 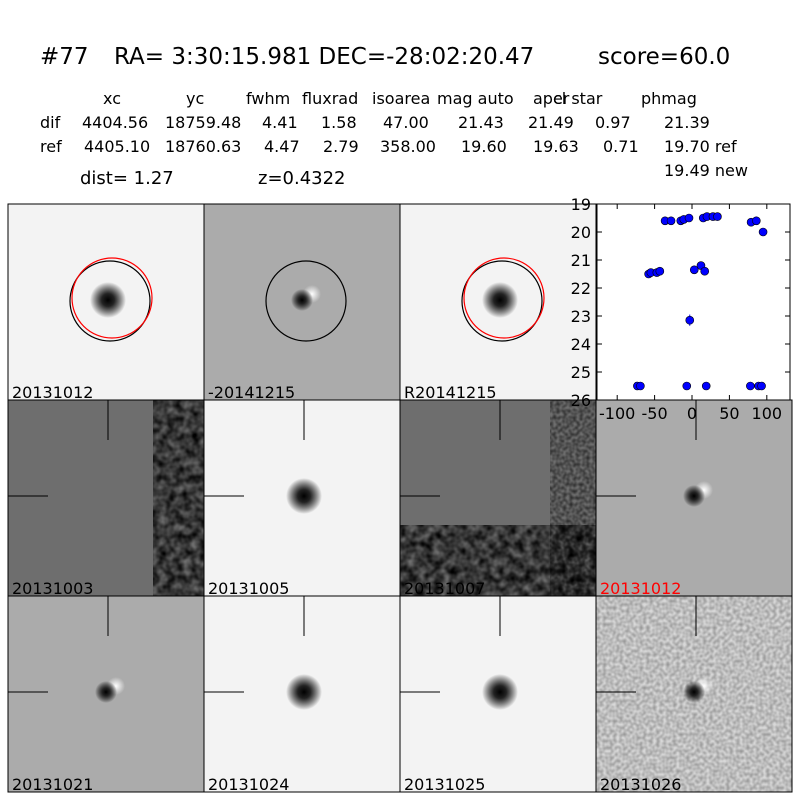 I want to click on stamp: 20131026, so click(x=694, y=694).